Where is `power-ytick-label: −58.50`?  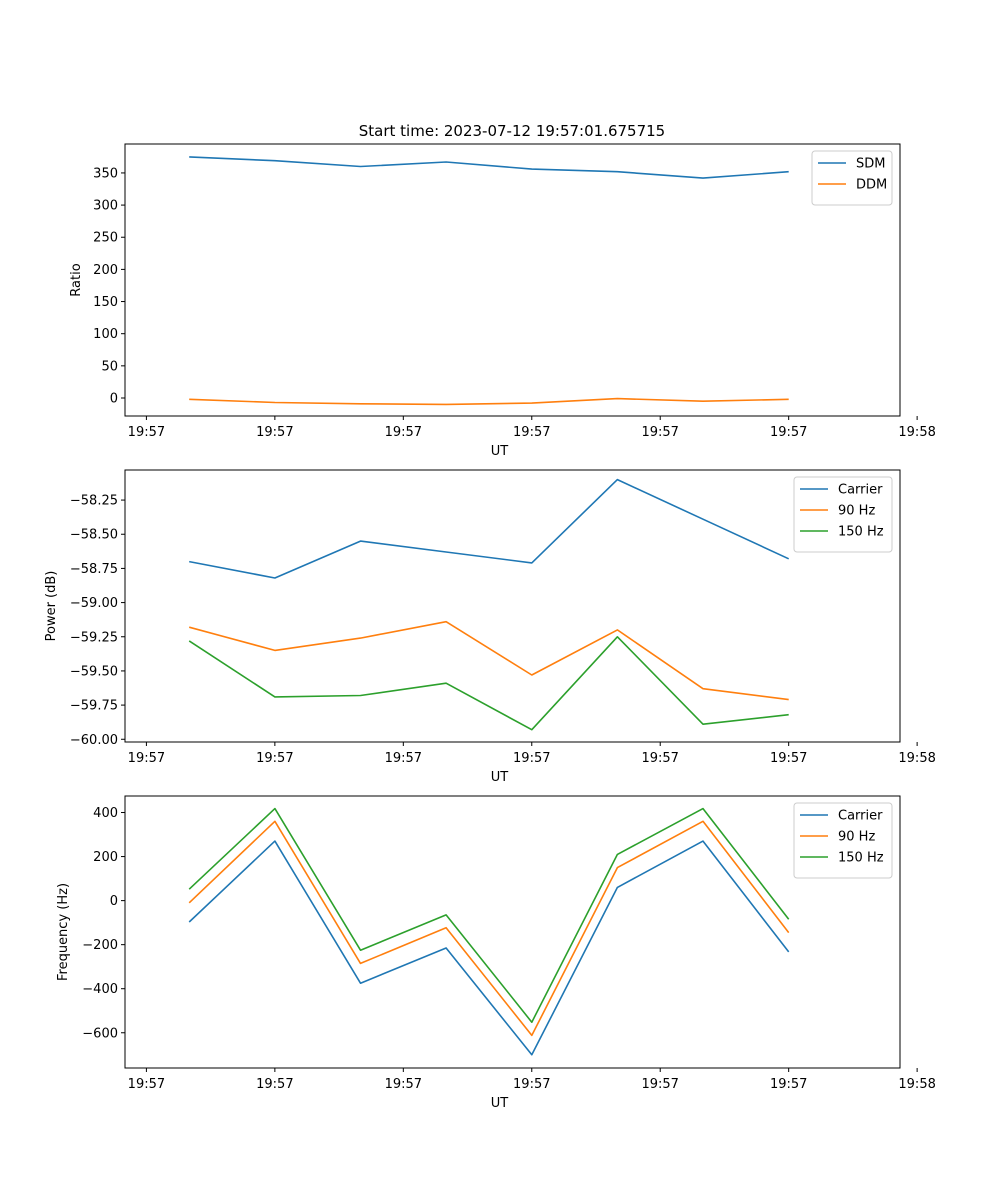
power-ytick-label: −58.50 is located at coordinates (94, 535).